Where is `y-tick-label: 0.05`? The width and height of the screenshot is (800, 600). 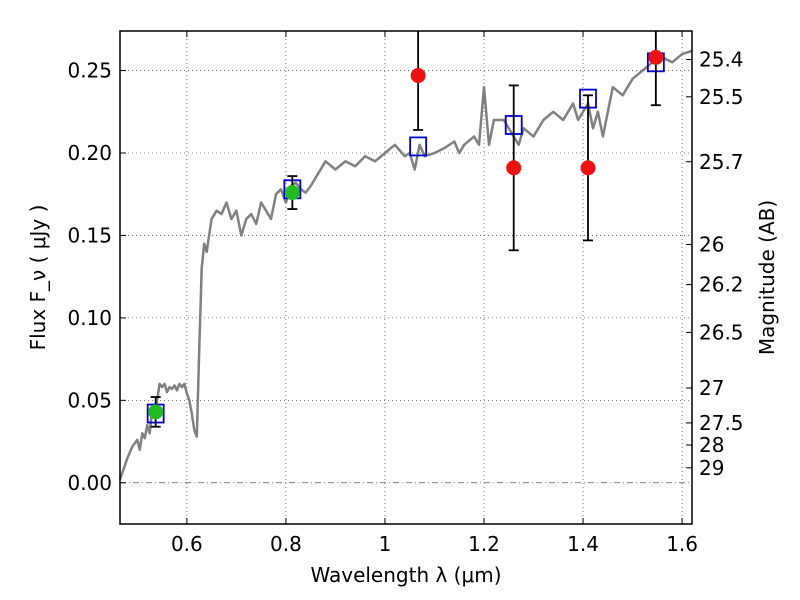
y-tick-label: 0.05 is located at coordinates (89, 400).